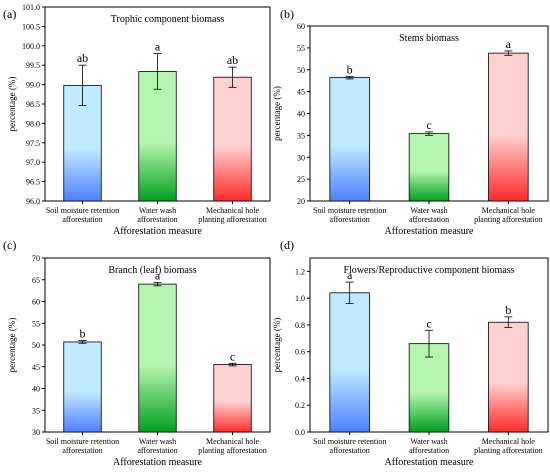  I want to click on y-tick-label: 99.0, so click(33, 85).